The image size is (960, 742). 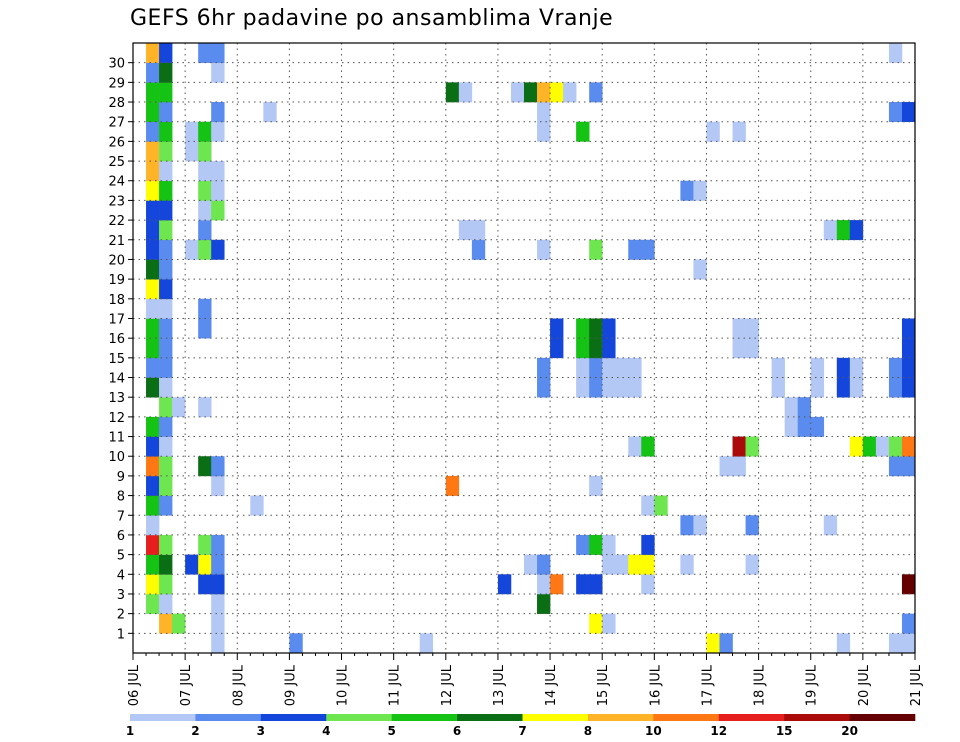 I want to click on legend-label: 7, so click(x=522, y=731).